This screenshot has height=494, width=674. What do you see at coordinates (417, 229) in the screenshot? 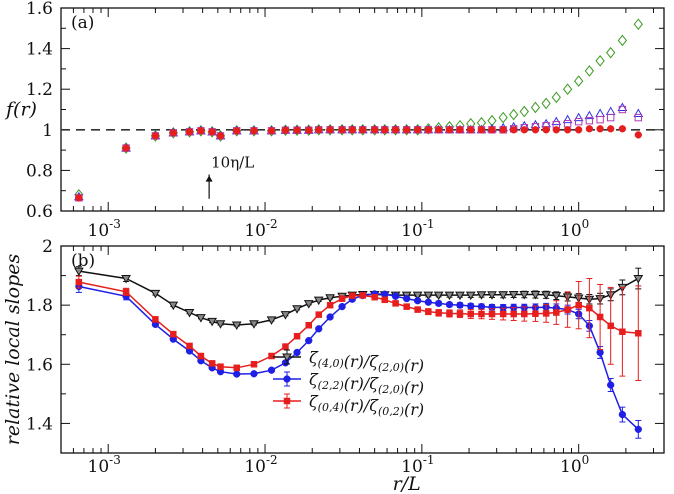
I see `x-tick-label: 10⁻¹` at bounding box center [417, 229].